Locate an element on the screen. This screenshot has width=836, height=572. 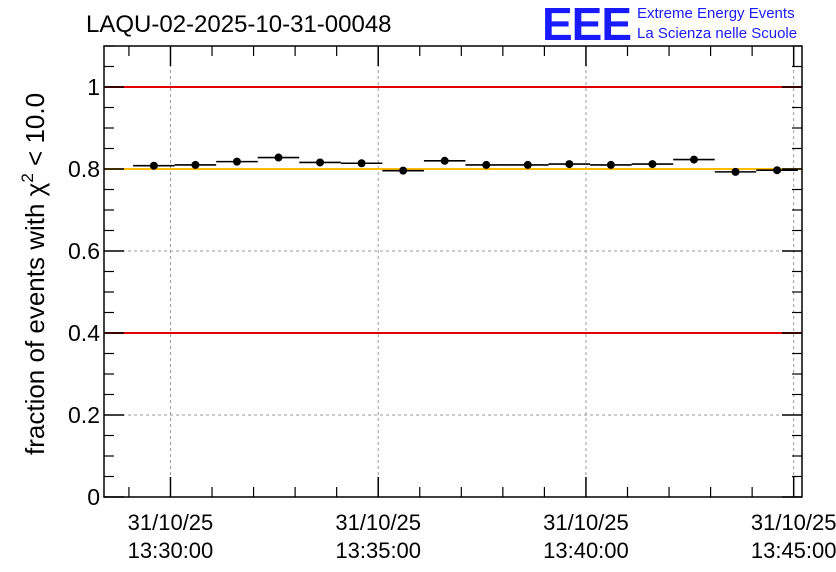
y-tick-labels: 0 0.2 0.4 0.6 0.8 1 is located at coordinates (84, 292).